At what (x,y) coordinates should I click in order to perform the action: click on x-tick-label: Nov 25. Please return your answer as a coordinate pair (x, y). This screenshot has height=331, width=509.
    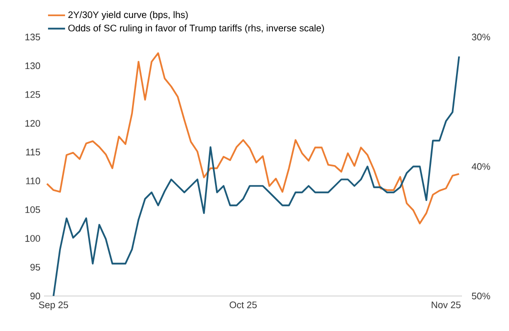
    Looking at the image, I should click on (446, 305).